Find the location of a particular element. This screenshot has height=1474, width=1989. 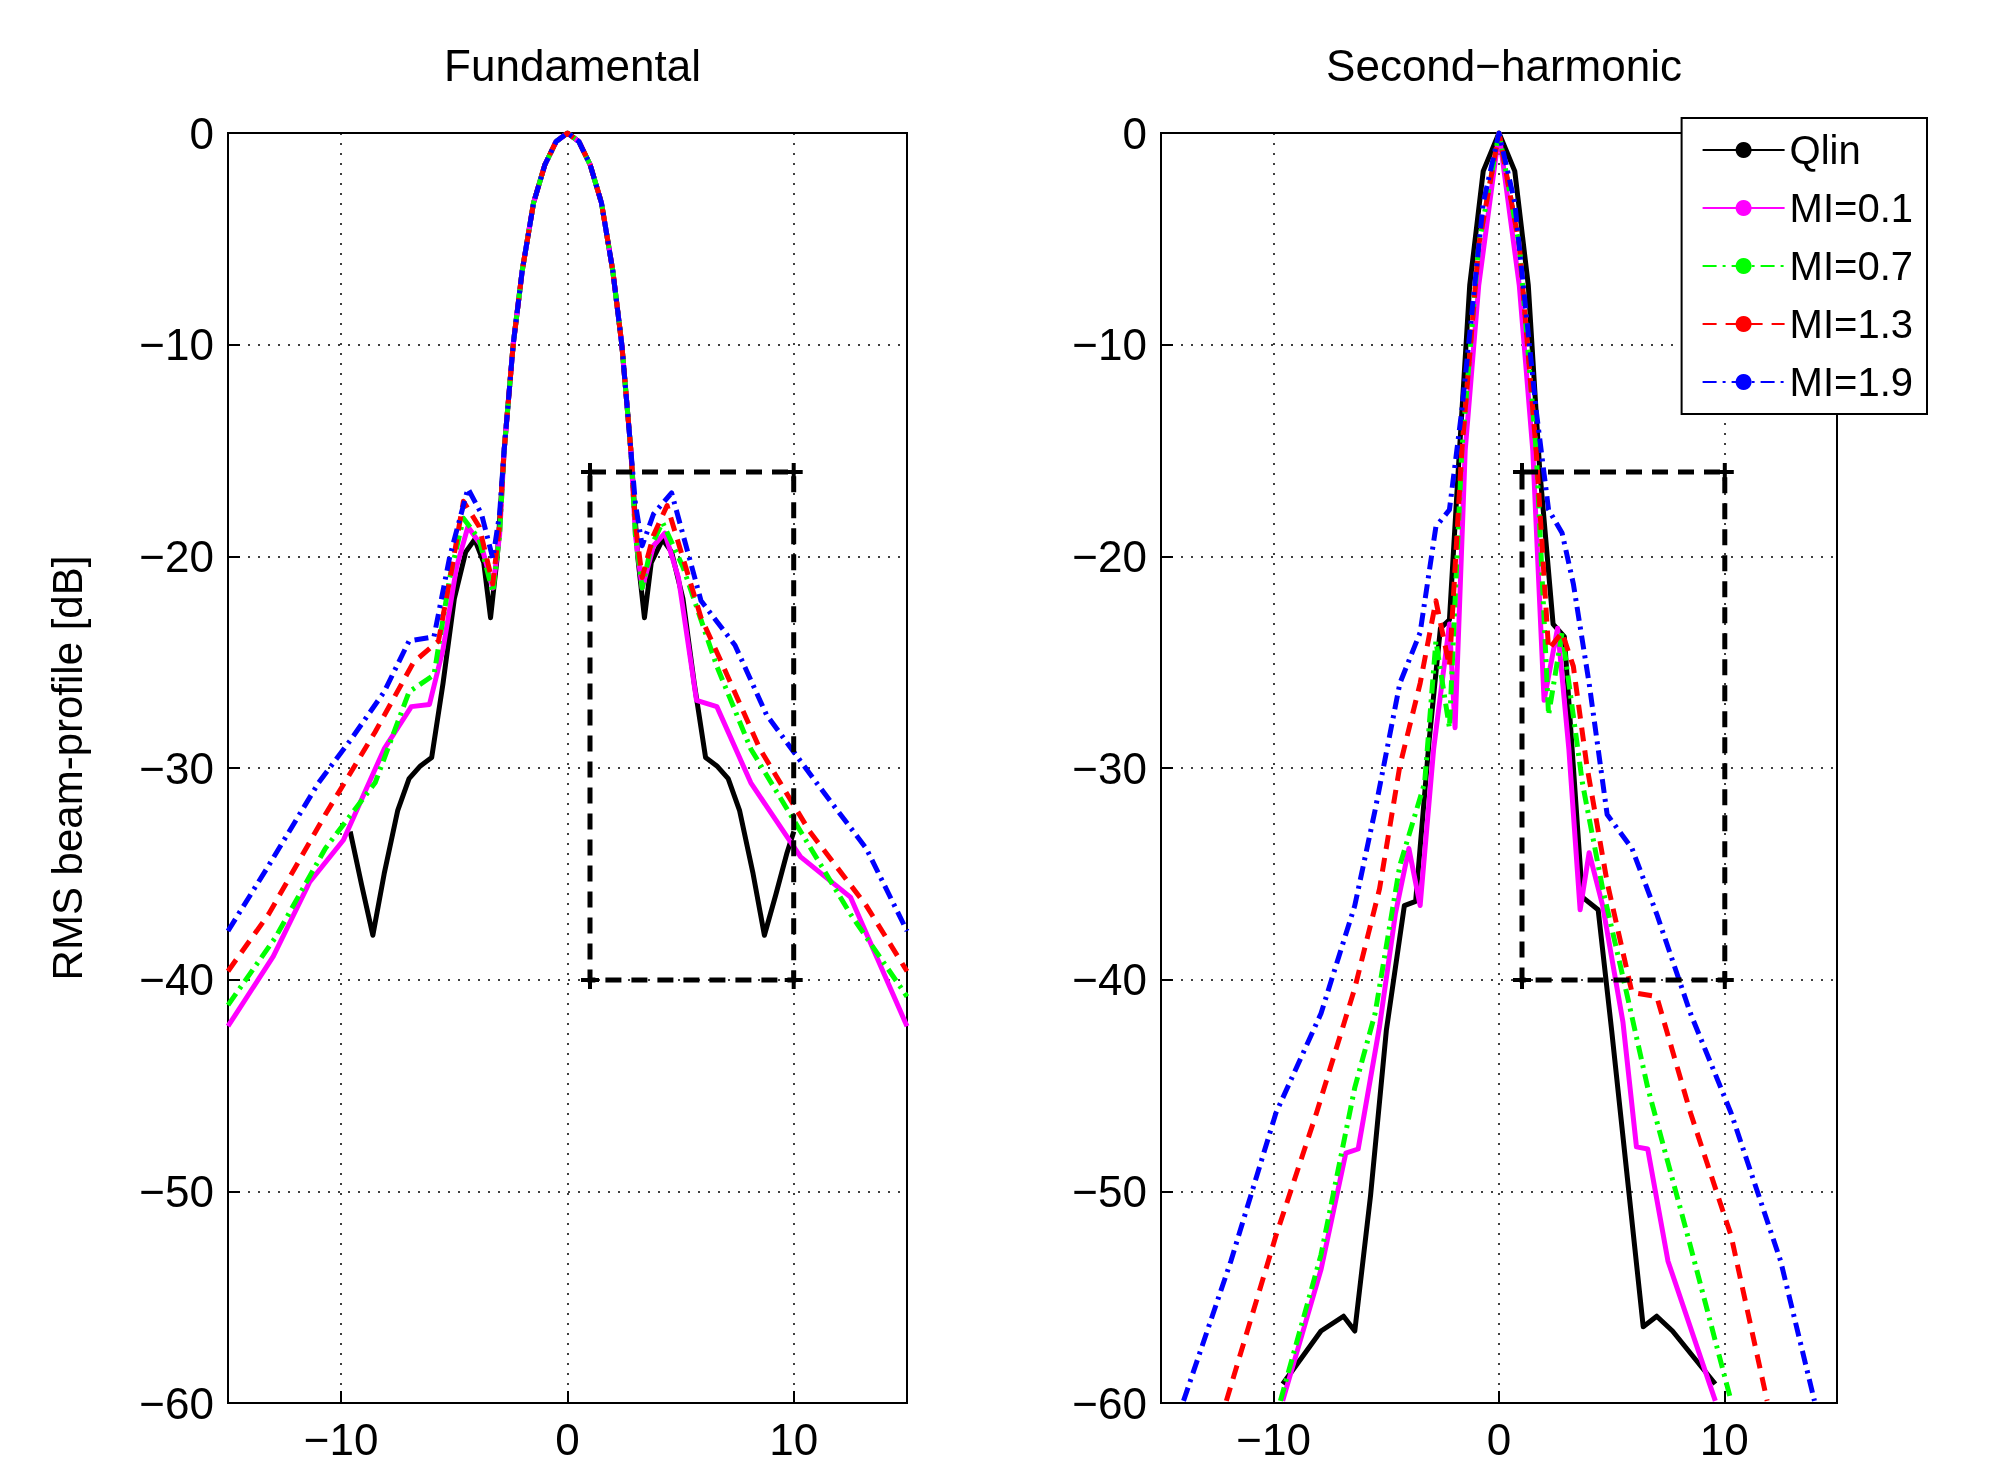

legend-label: Qlin is located at coordinates (1825, 150).